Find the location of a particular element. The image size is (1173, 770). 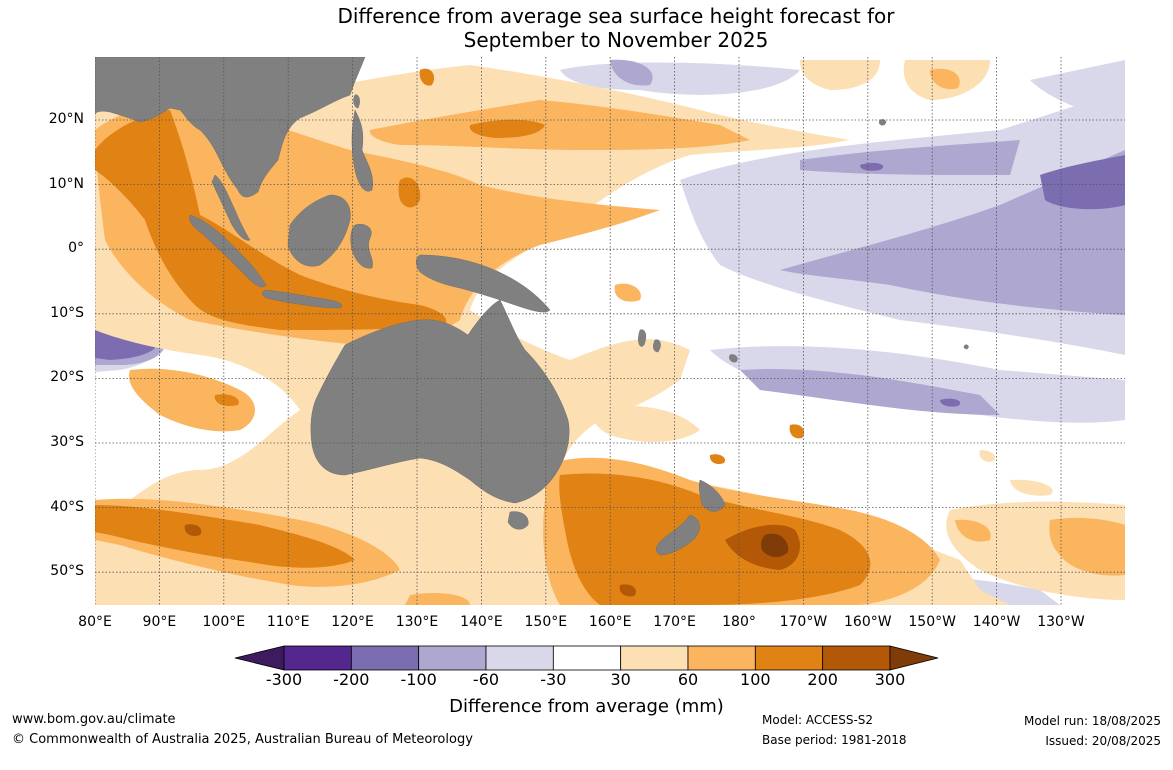

longitude-label: 150°E is located at coordinates (546, 622).